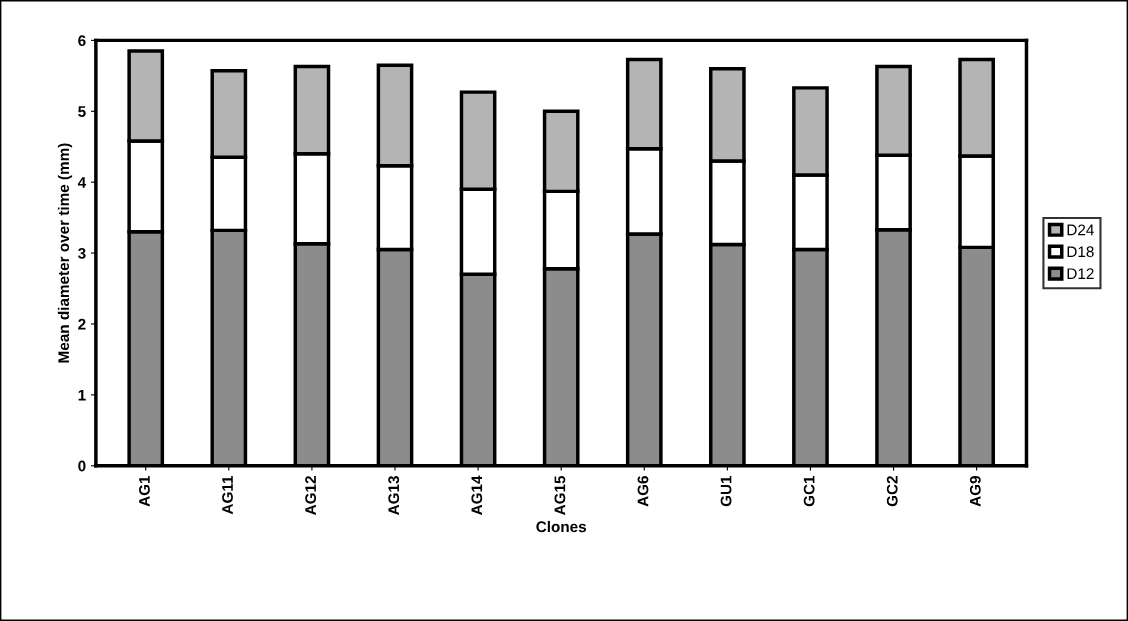 Image resolution: width=1128 pixels, height=621 pixels. I want to click on x-tick-label: AG9, so click(975, 491).